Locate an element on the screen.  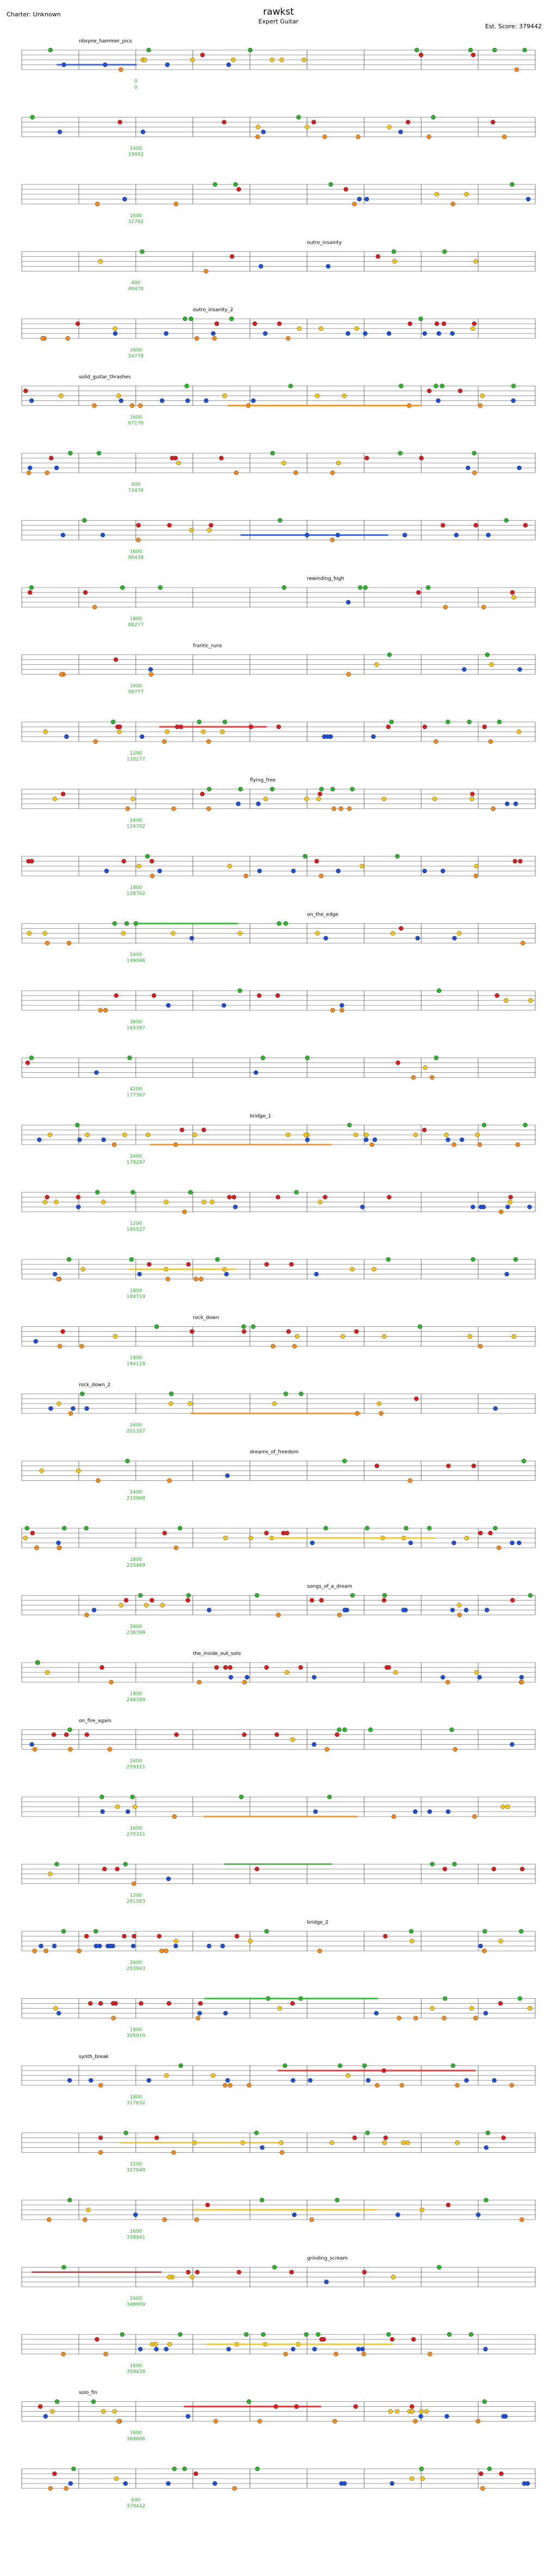
section-label: the_inside_out_solo is located at coordinates (217, 1654).